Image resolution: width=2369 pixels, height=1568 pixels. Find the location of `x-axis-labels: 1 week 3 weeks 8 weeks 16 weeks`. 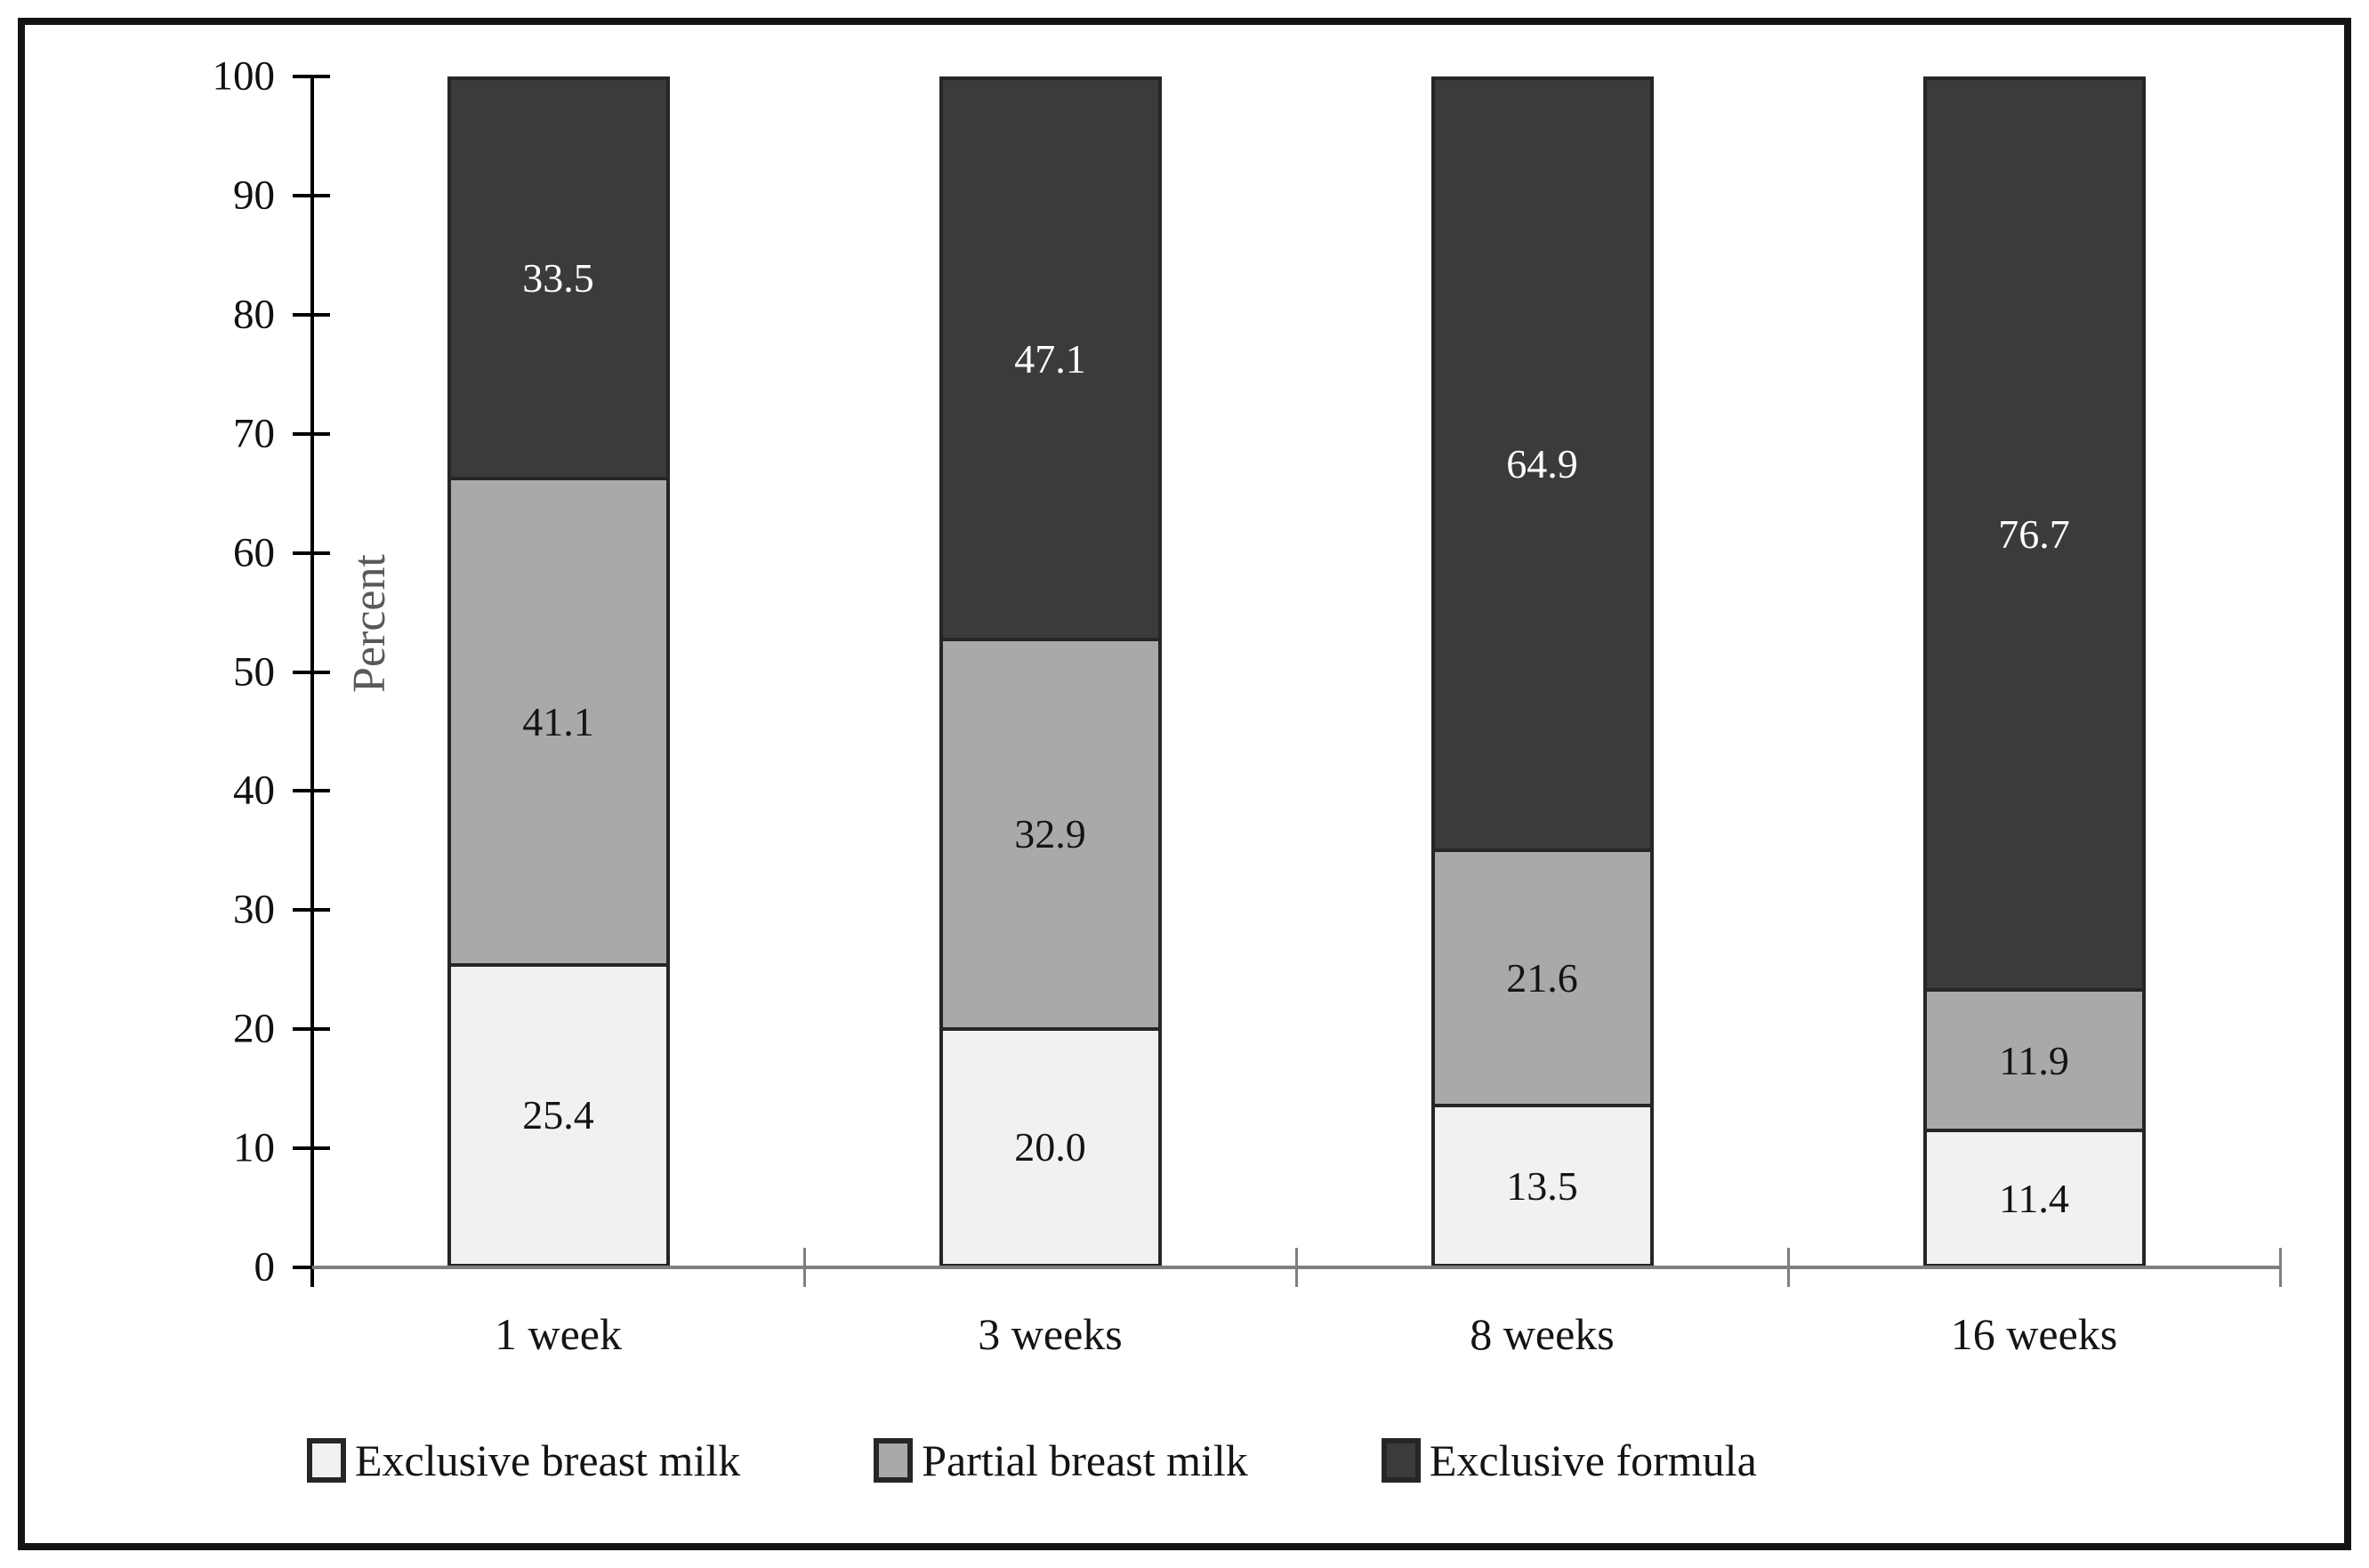

x-axis-labels: 1 week 3 weeks 8 weeks 16 weeks is located at coordinates (1296, 1334).